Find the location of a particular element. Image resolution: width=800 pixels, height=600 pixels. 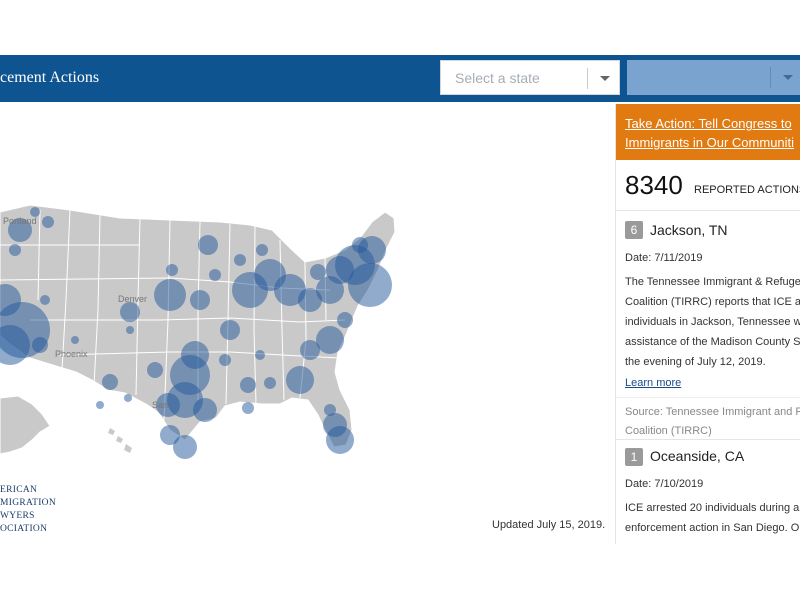

action-location: Oceanside, CA is located at coordinates (697, 456).